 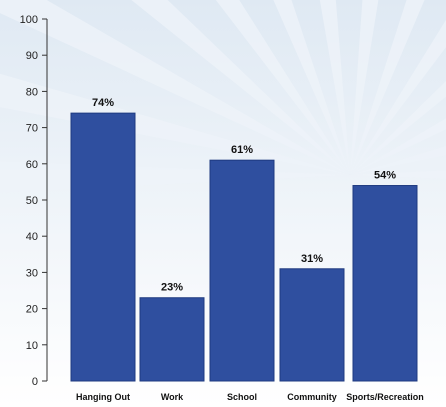 I want to click on y-tick-label: 70, so click(x=32, y=129).